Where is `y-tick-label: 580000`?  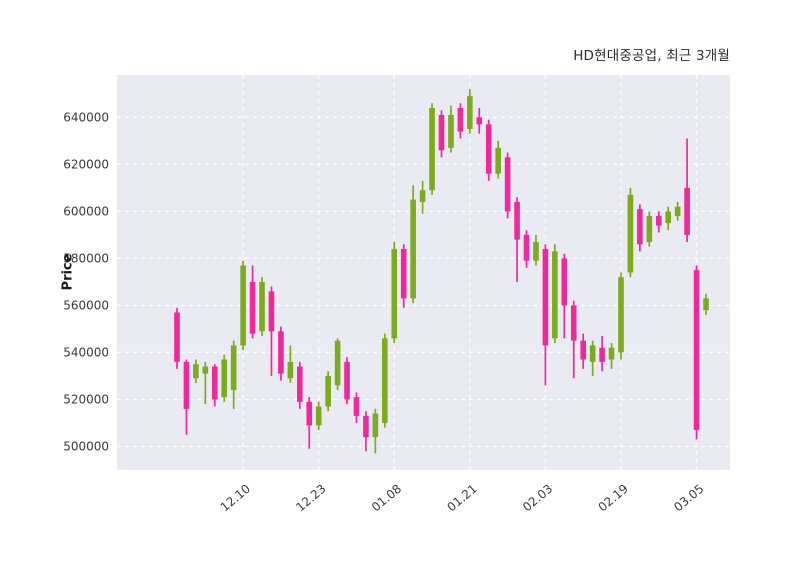
y-tick-label: 580000 is located at coordinates (86, 258).